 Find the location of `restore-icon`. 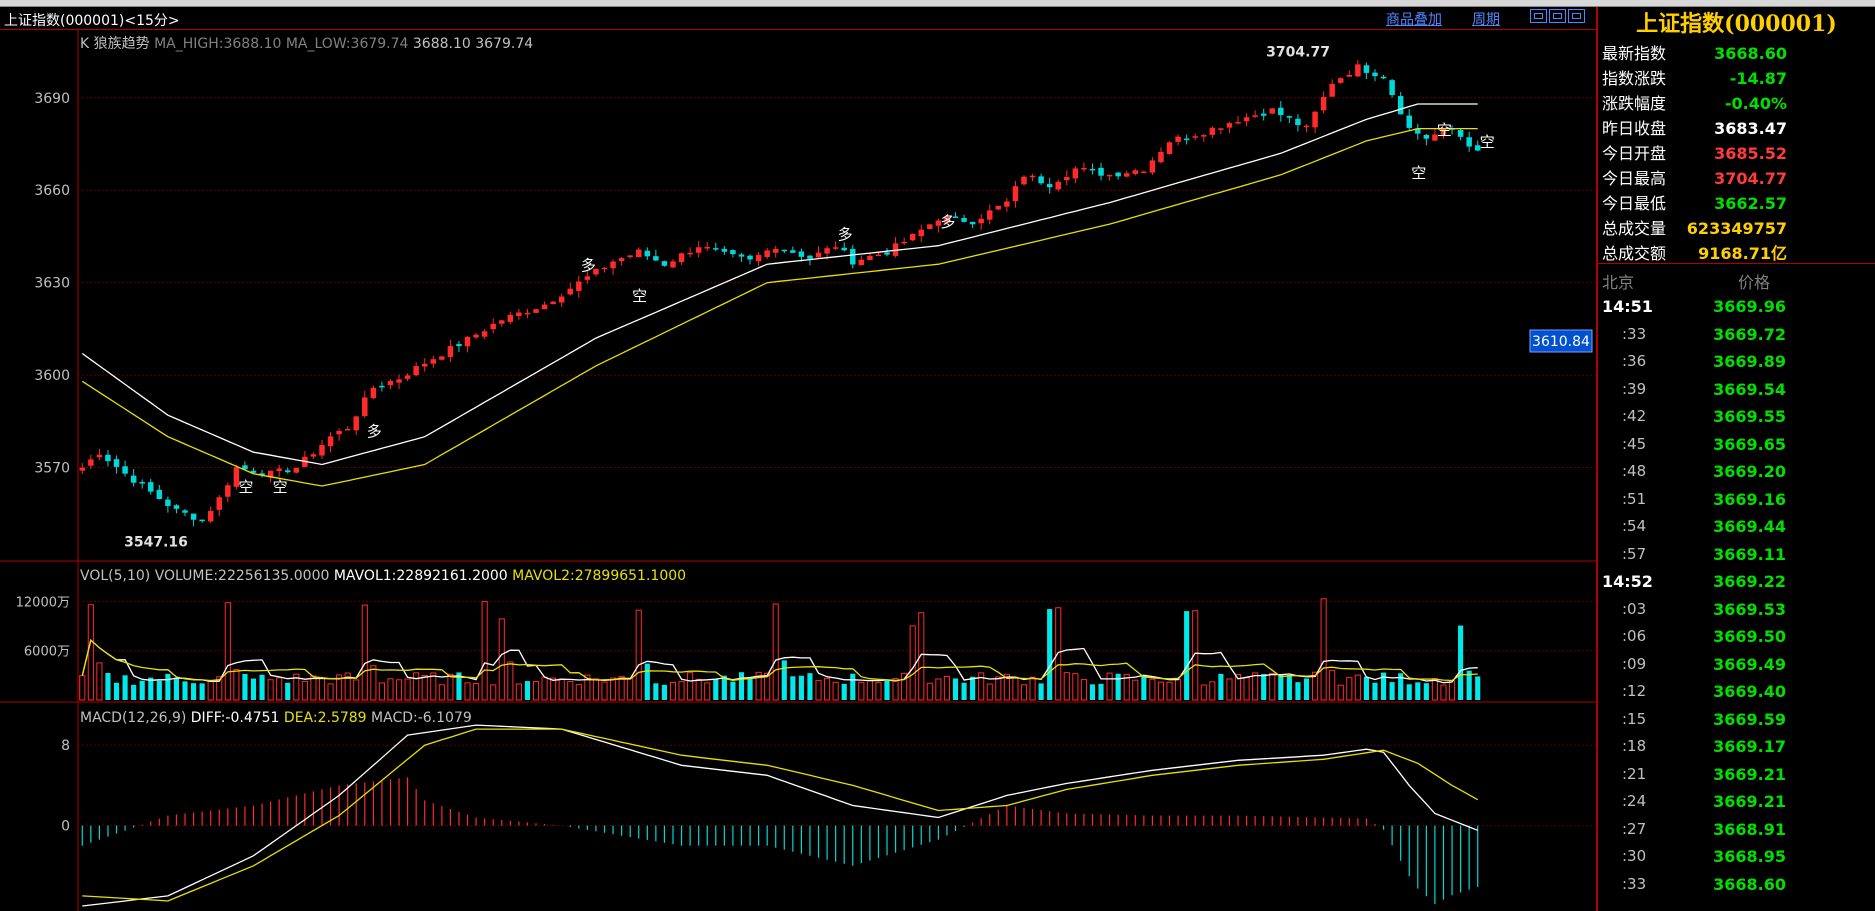

restore-icon is located at coordinates (1557, 16).